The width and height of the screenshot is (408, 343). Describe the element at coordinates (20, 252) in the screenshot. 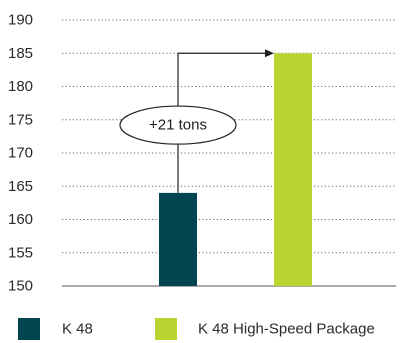

I see `y-tick-label: 155` at that location.